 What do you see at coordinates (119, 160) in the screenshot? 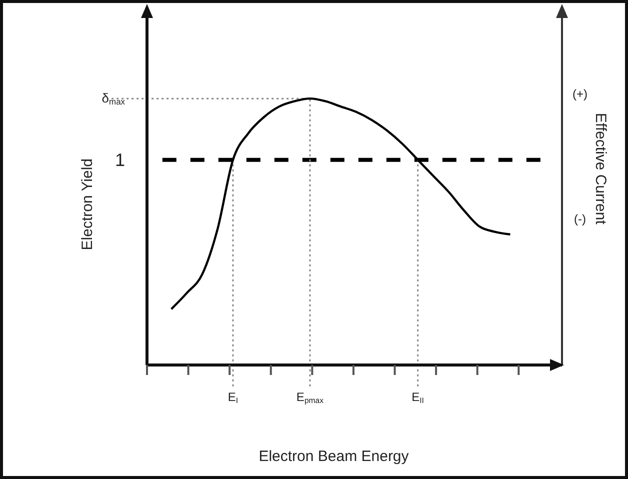
I see `ref-line-label: 1` at bounding box center [119, 160].